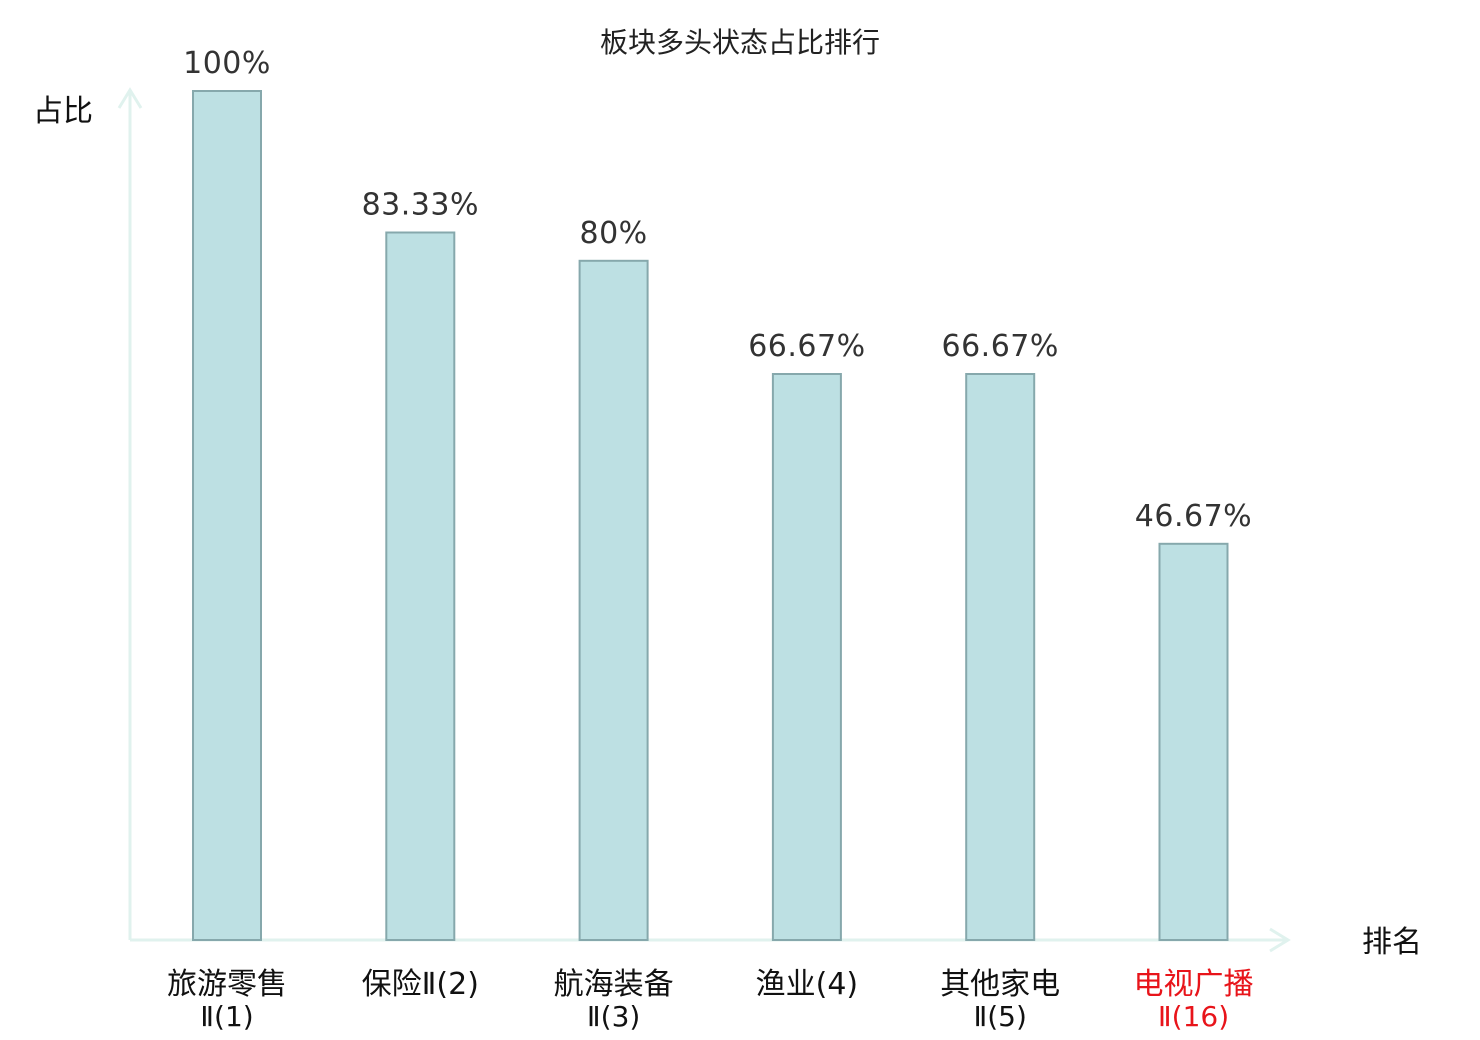 The height and width of the screenshot is (1040, 1480). I want to click on value-label-1: 100%, so click(227, 63).